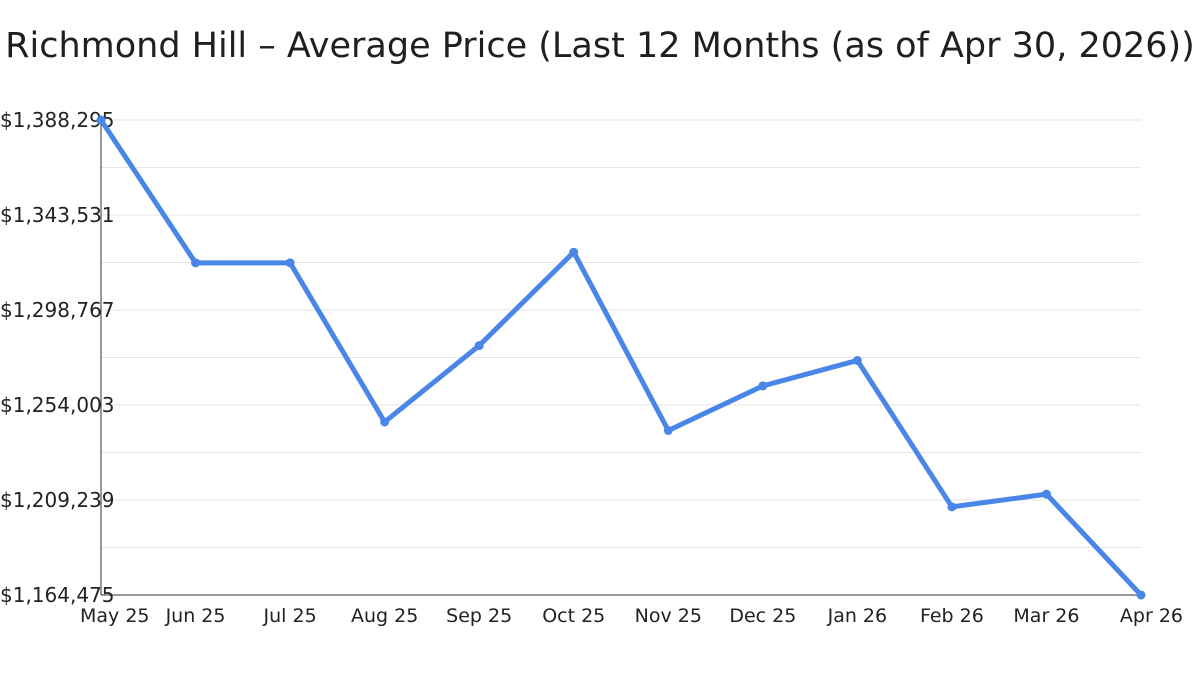 Image resolution: width=1200 pixels, height=675 pixels. What do you see at coordinates (762, 616) in the screenshot?
I see `x-tick-label: Dec 25` at bounding box center [762, 616].